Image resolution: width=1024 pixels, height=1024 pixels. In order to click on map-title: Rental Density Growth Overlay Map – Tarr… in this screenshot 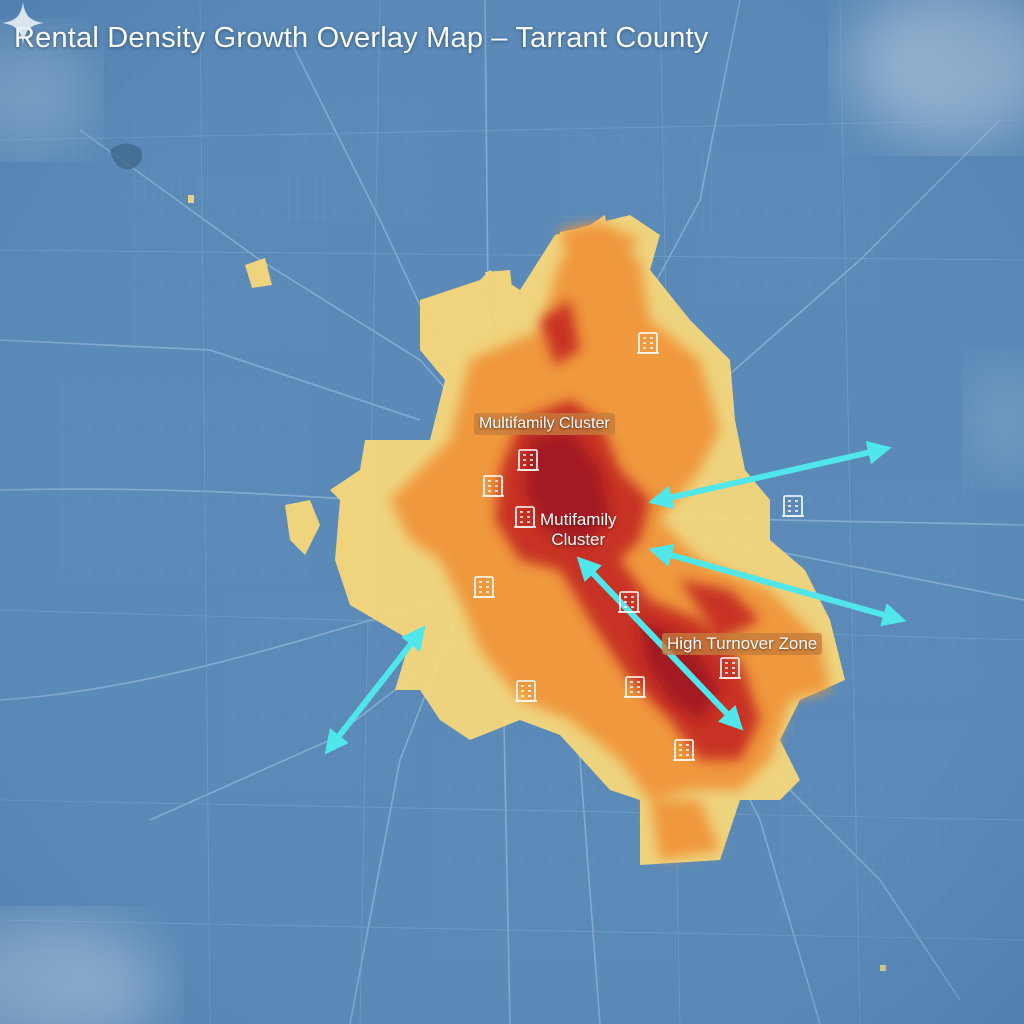, I will do `click(361, 38)`.